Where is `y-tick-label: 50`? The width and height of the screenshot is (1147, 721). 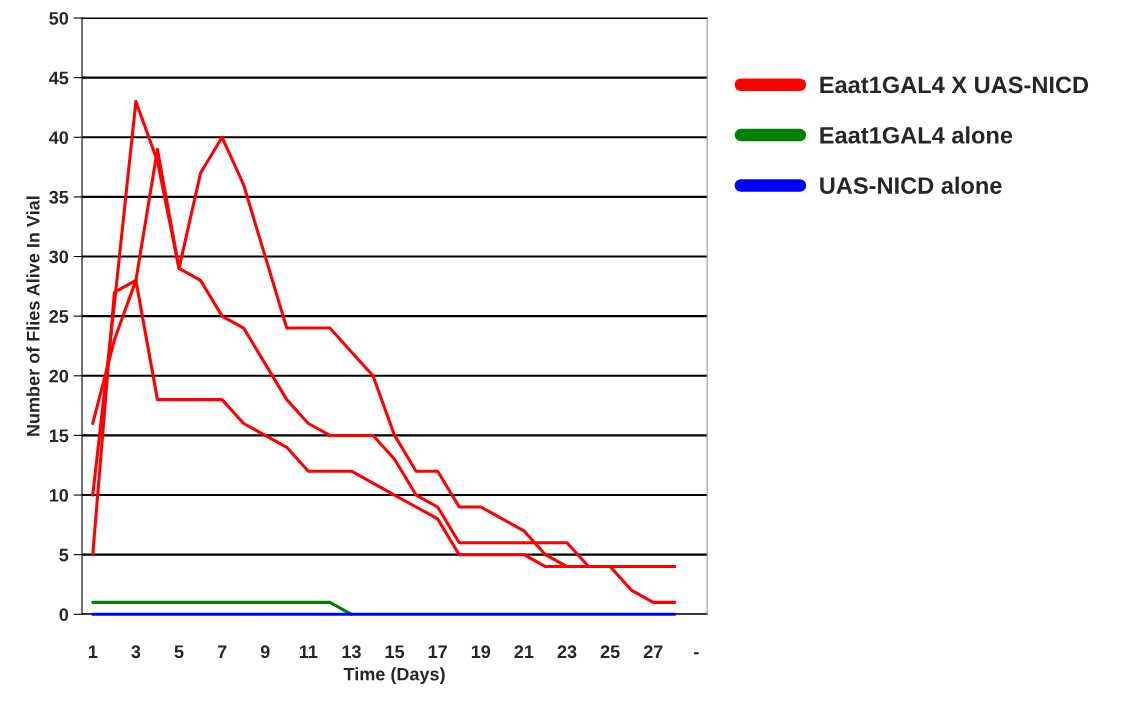 y-tick-label: 50 is located at coordinates (59, 18).